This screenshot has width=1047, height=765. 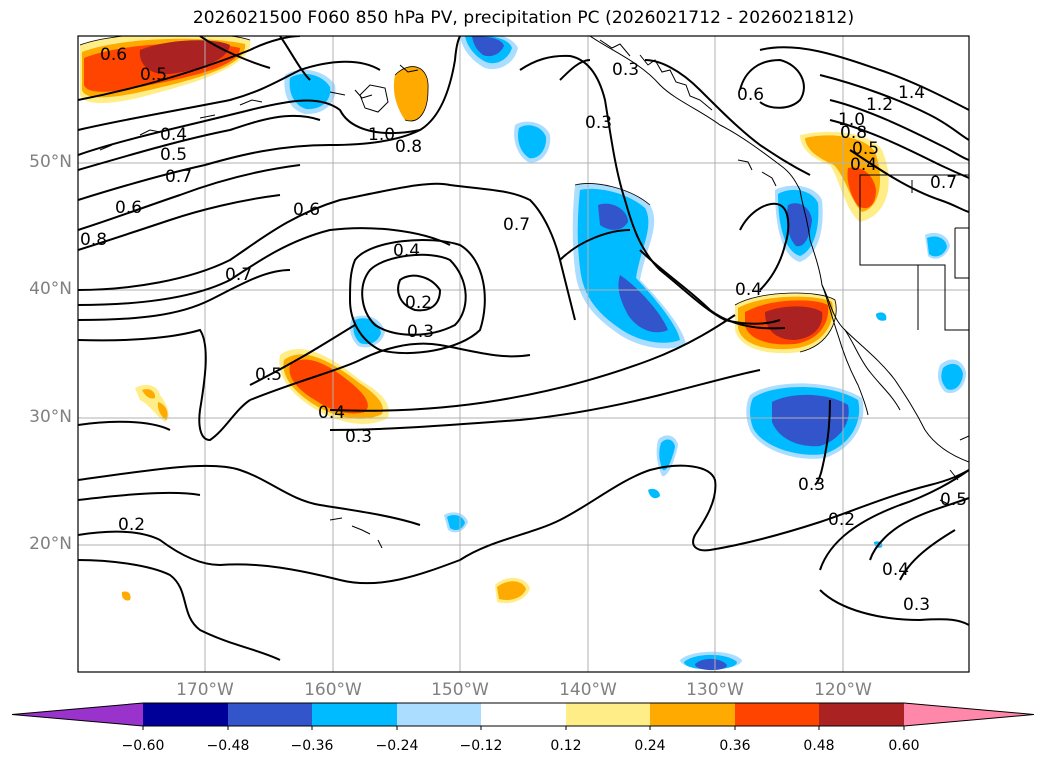 What do you see at coordinates (397, 746) in the screenshot?
I see `colorbar-tick: −0.24` at bounding box center [397, 746].